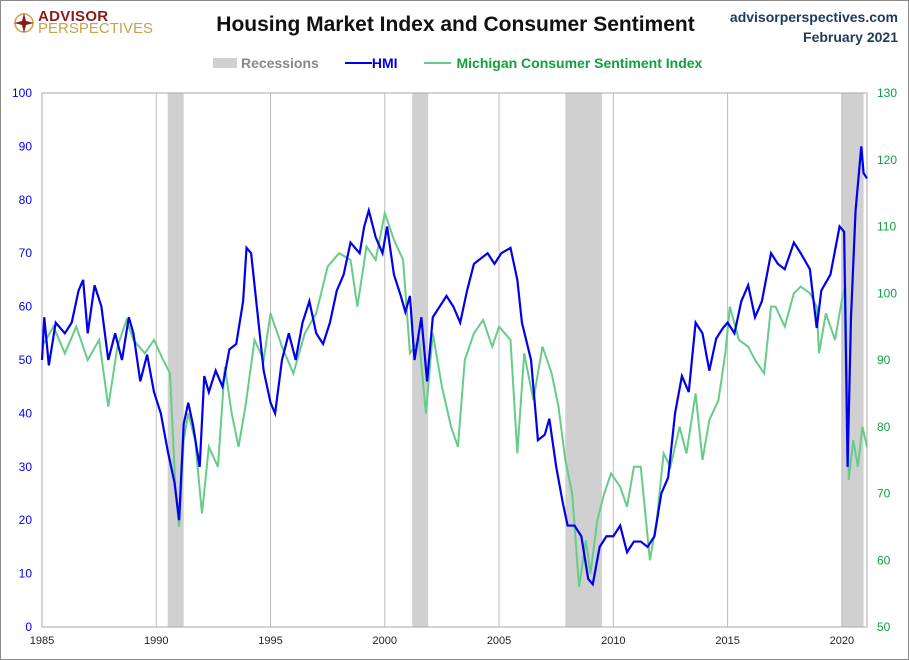 The image size is (909, 660). What do you see at coordinates (26, 253) in the screenshot?
I see `y-left-tick-label: 70` at bounding box center [26, 253].